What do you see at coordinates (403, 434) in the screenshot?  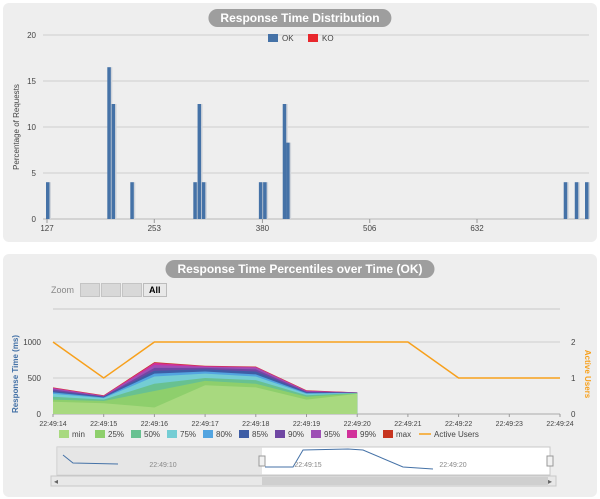 I see `legend-label-max: max` at bounding box center [403, 434].